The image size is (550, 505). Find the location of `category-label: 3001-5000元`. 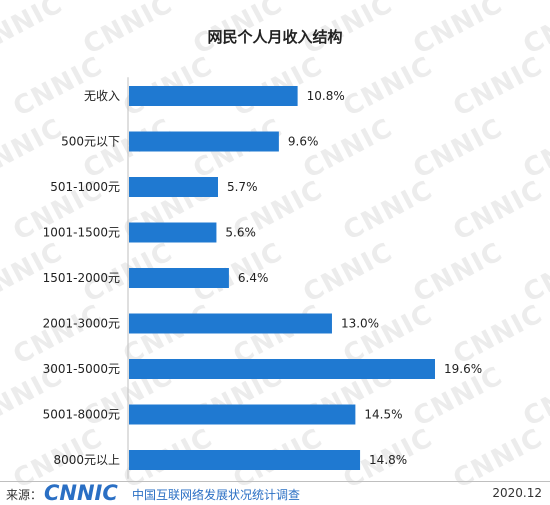

category-label: 3001-5000元 is located at coordinates (81, 369).